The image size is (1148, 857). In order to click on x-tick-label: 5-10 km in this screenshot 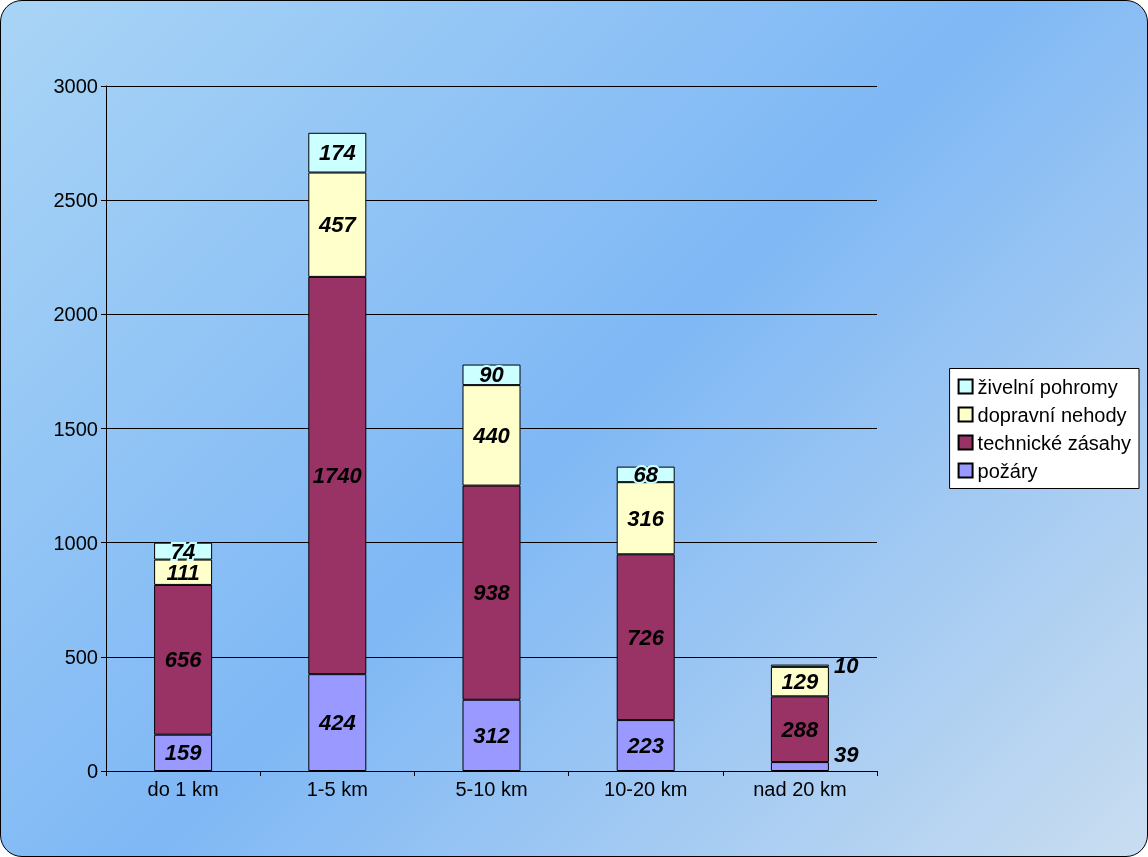, I will do `click(491, 789)`.